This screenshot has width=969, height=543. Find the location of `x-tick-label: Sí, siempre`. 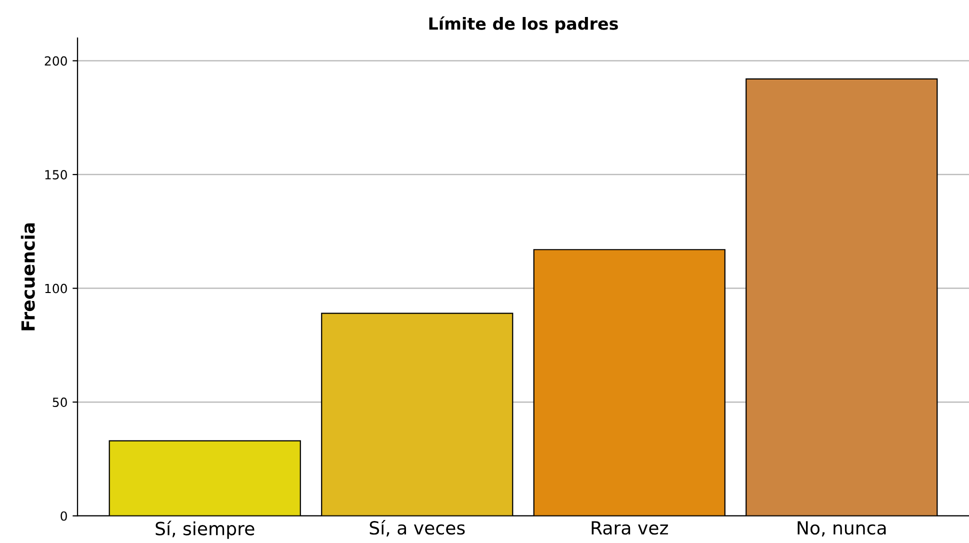

x-tick-label: Sí, siempre is located at coordinates (205, 529).